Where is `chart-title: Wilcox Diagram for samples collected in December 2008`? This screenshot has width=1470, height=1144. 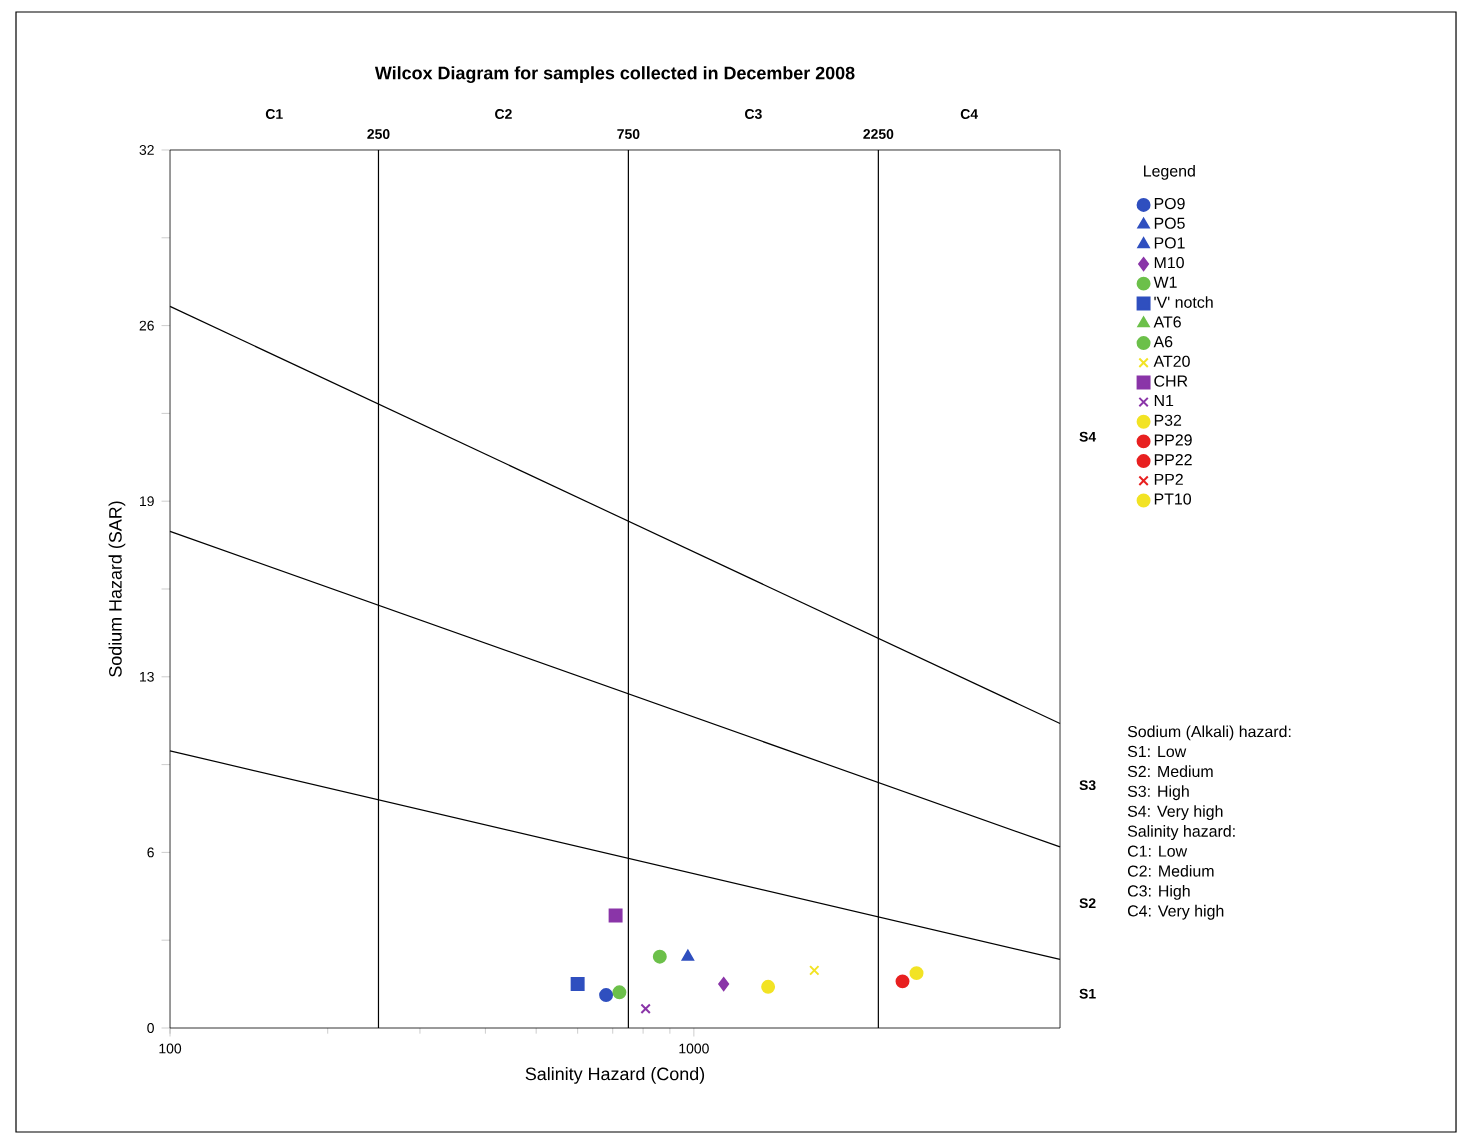 chart-title: Wilcox Diagram for samples collected in December 2008 is located at coordinates (614, 75).